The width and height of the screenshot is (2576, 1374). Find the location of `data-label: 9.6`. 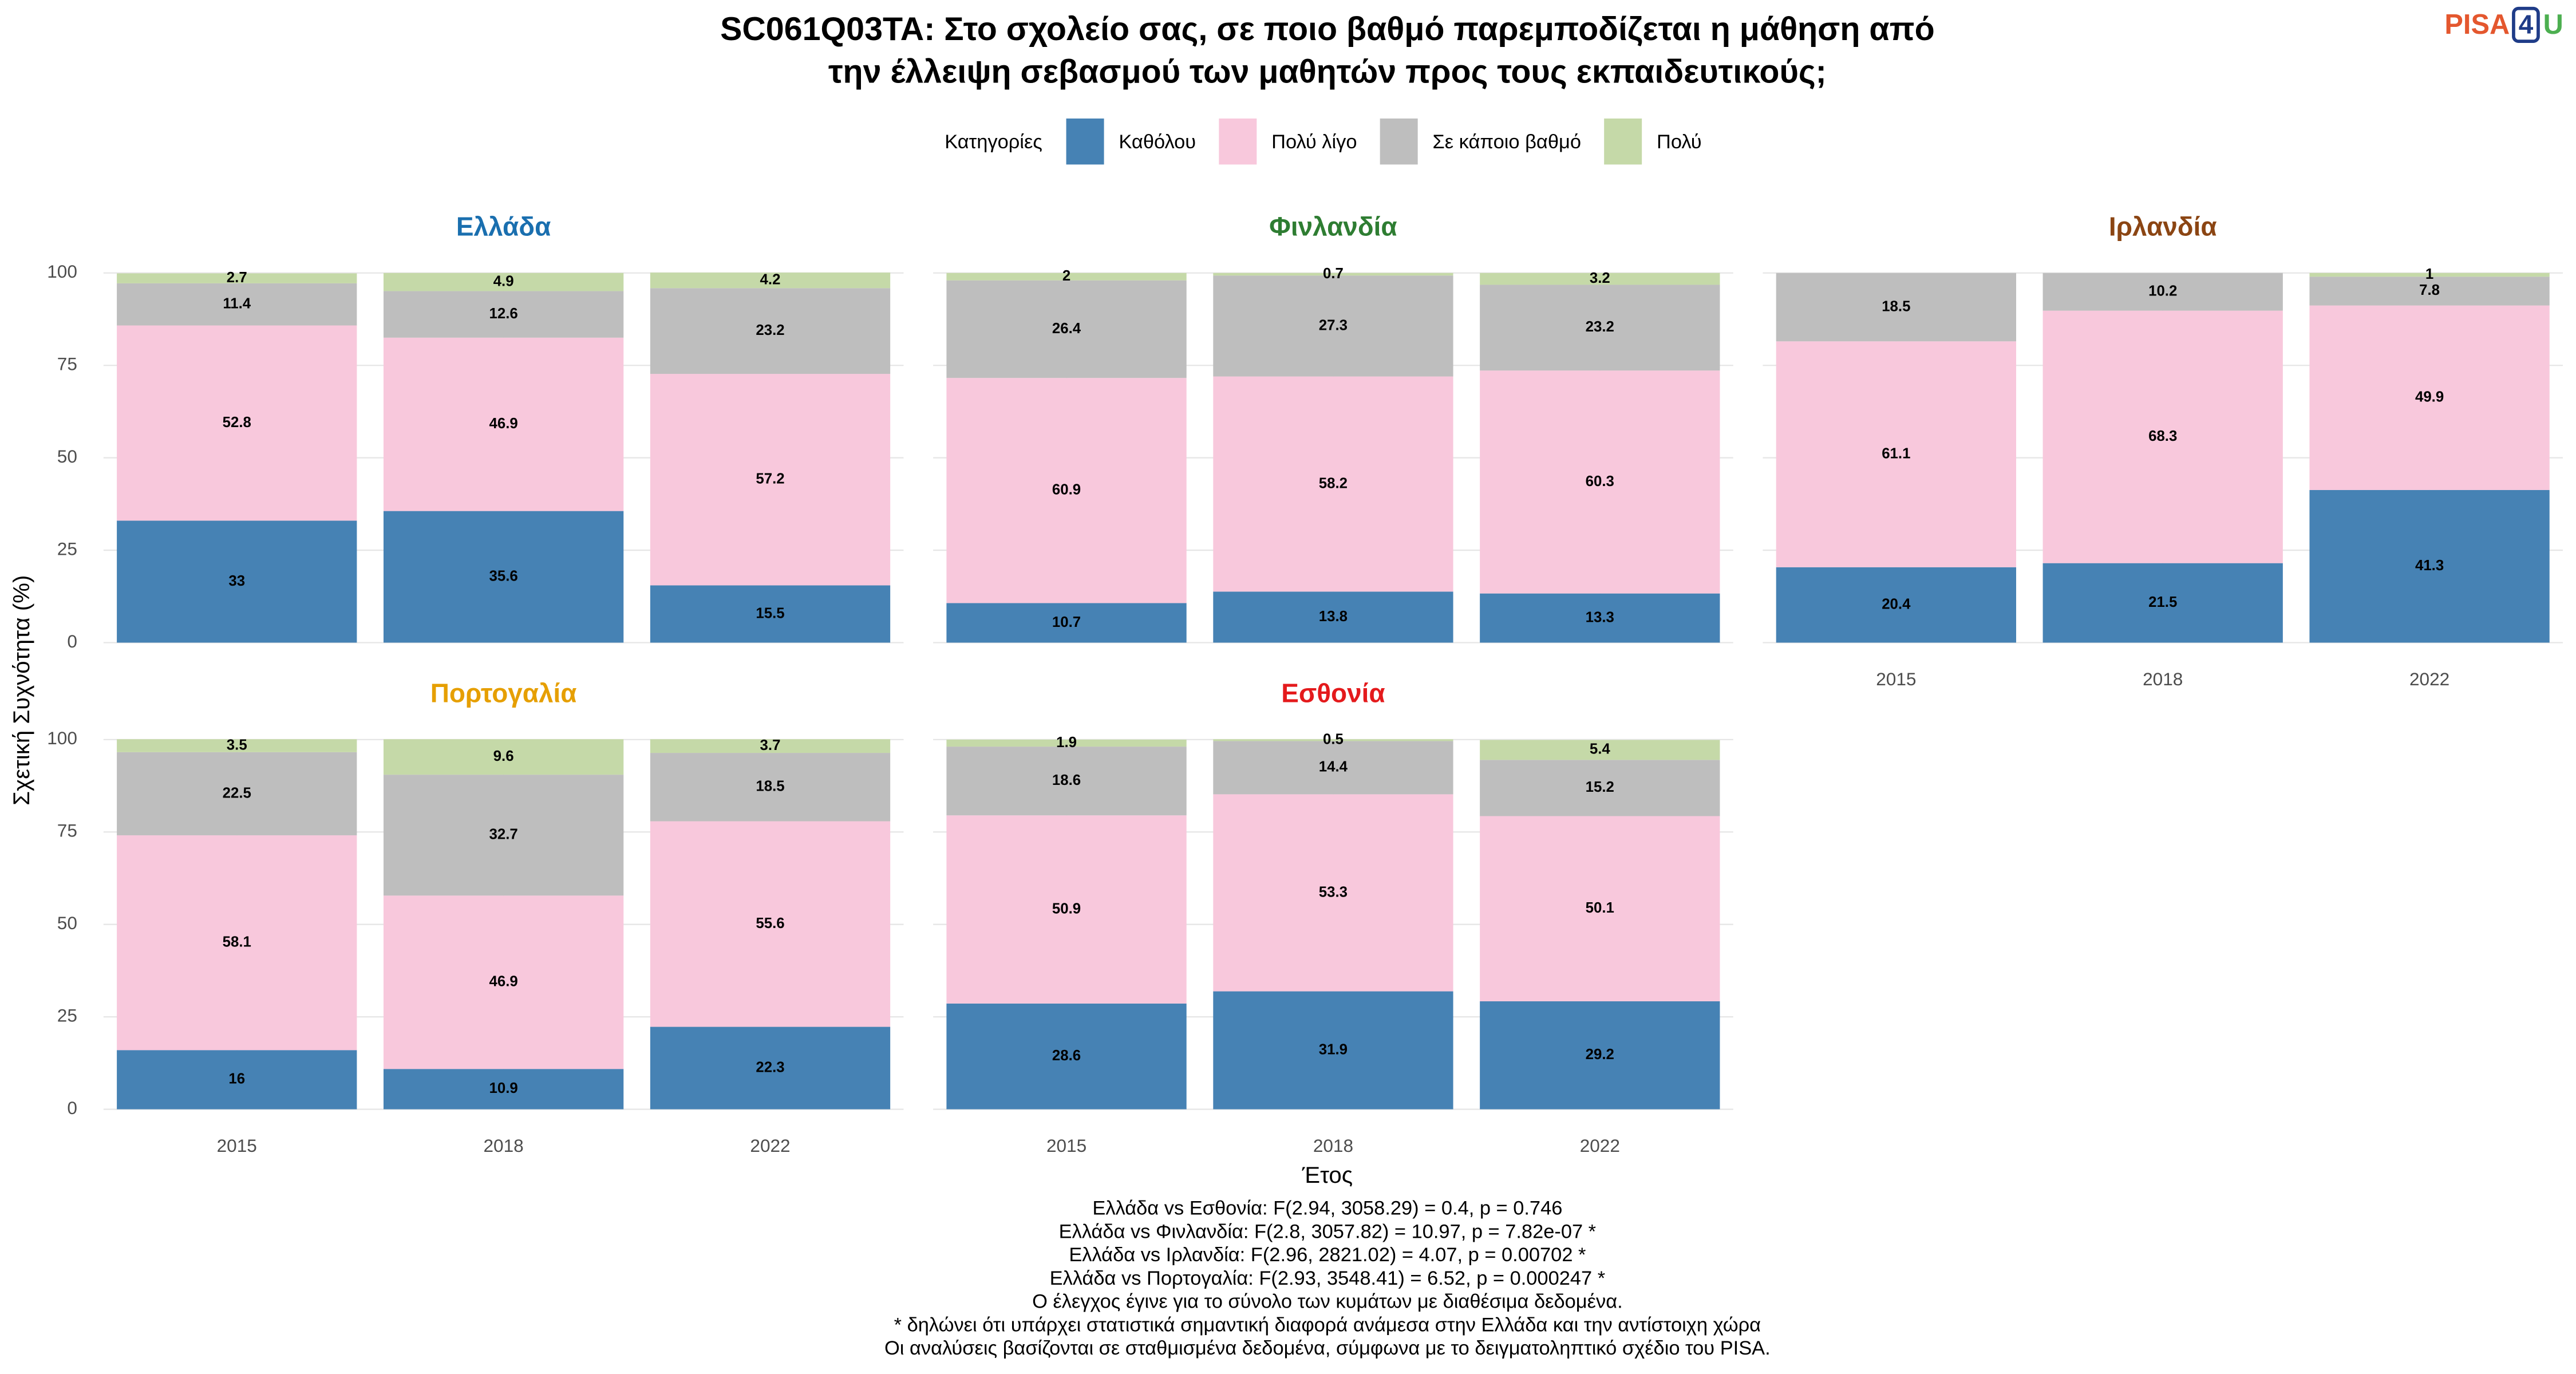

data-label: 9.6 is located at coordinates (503, 756).